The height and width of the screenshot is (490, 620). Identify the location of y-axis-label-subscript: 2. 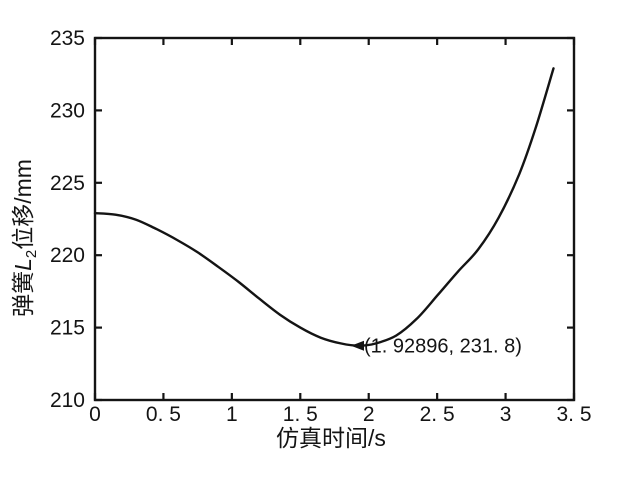
(31, 254).